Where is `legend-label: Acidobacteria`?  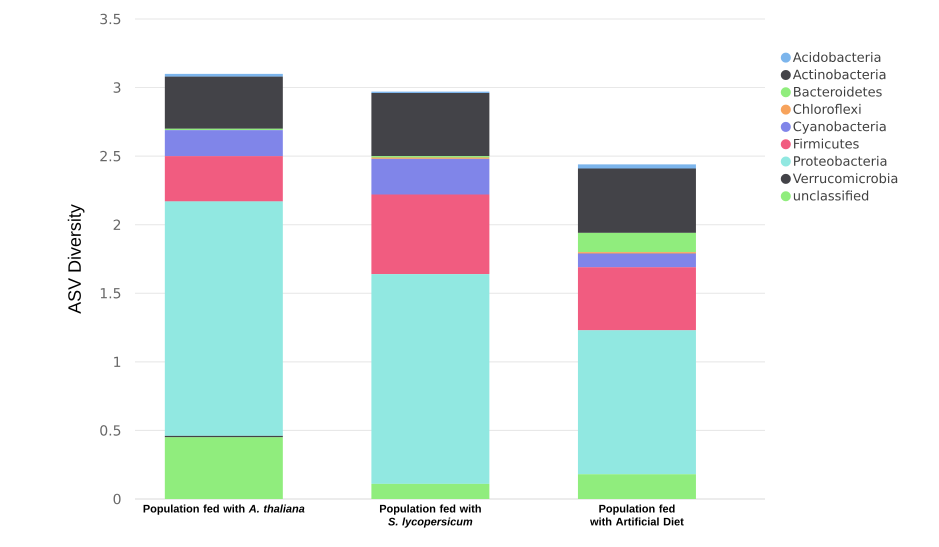 legend-label: Acidobacteria is located at coordinates (836, 57).